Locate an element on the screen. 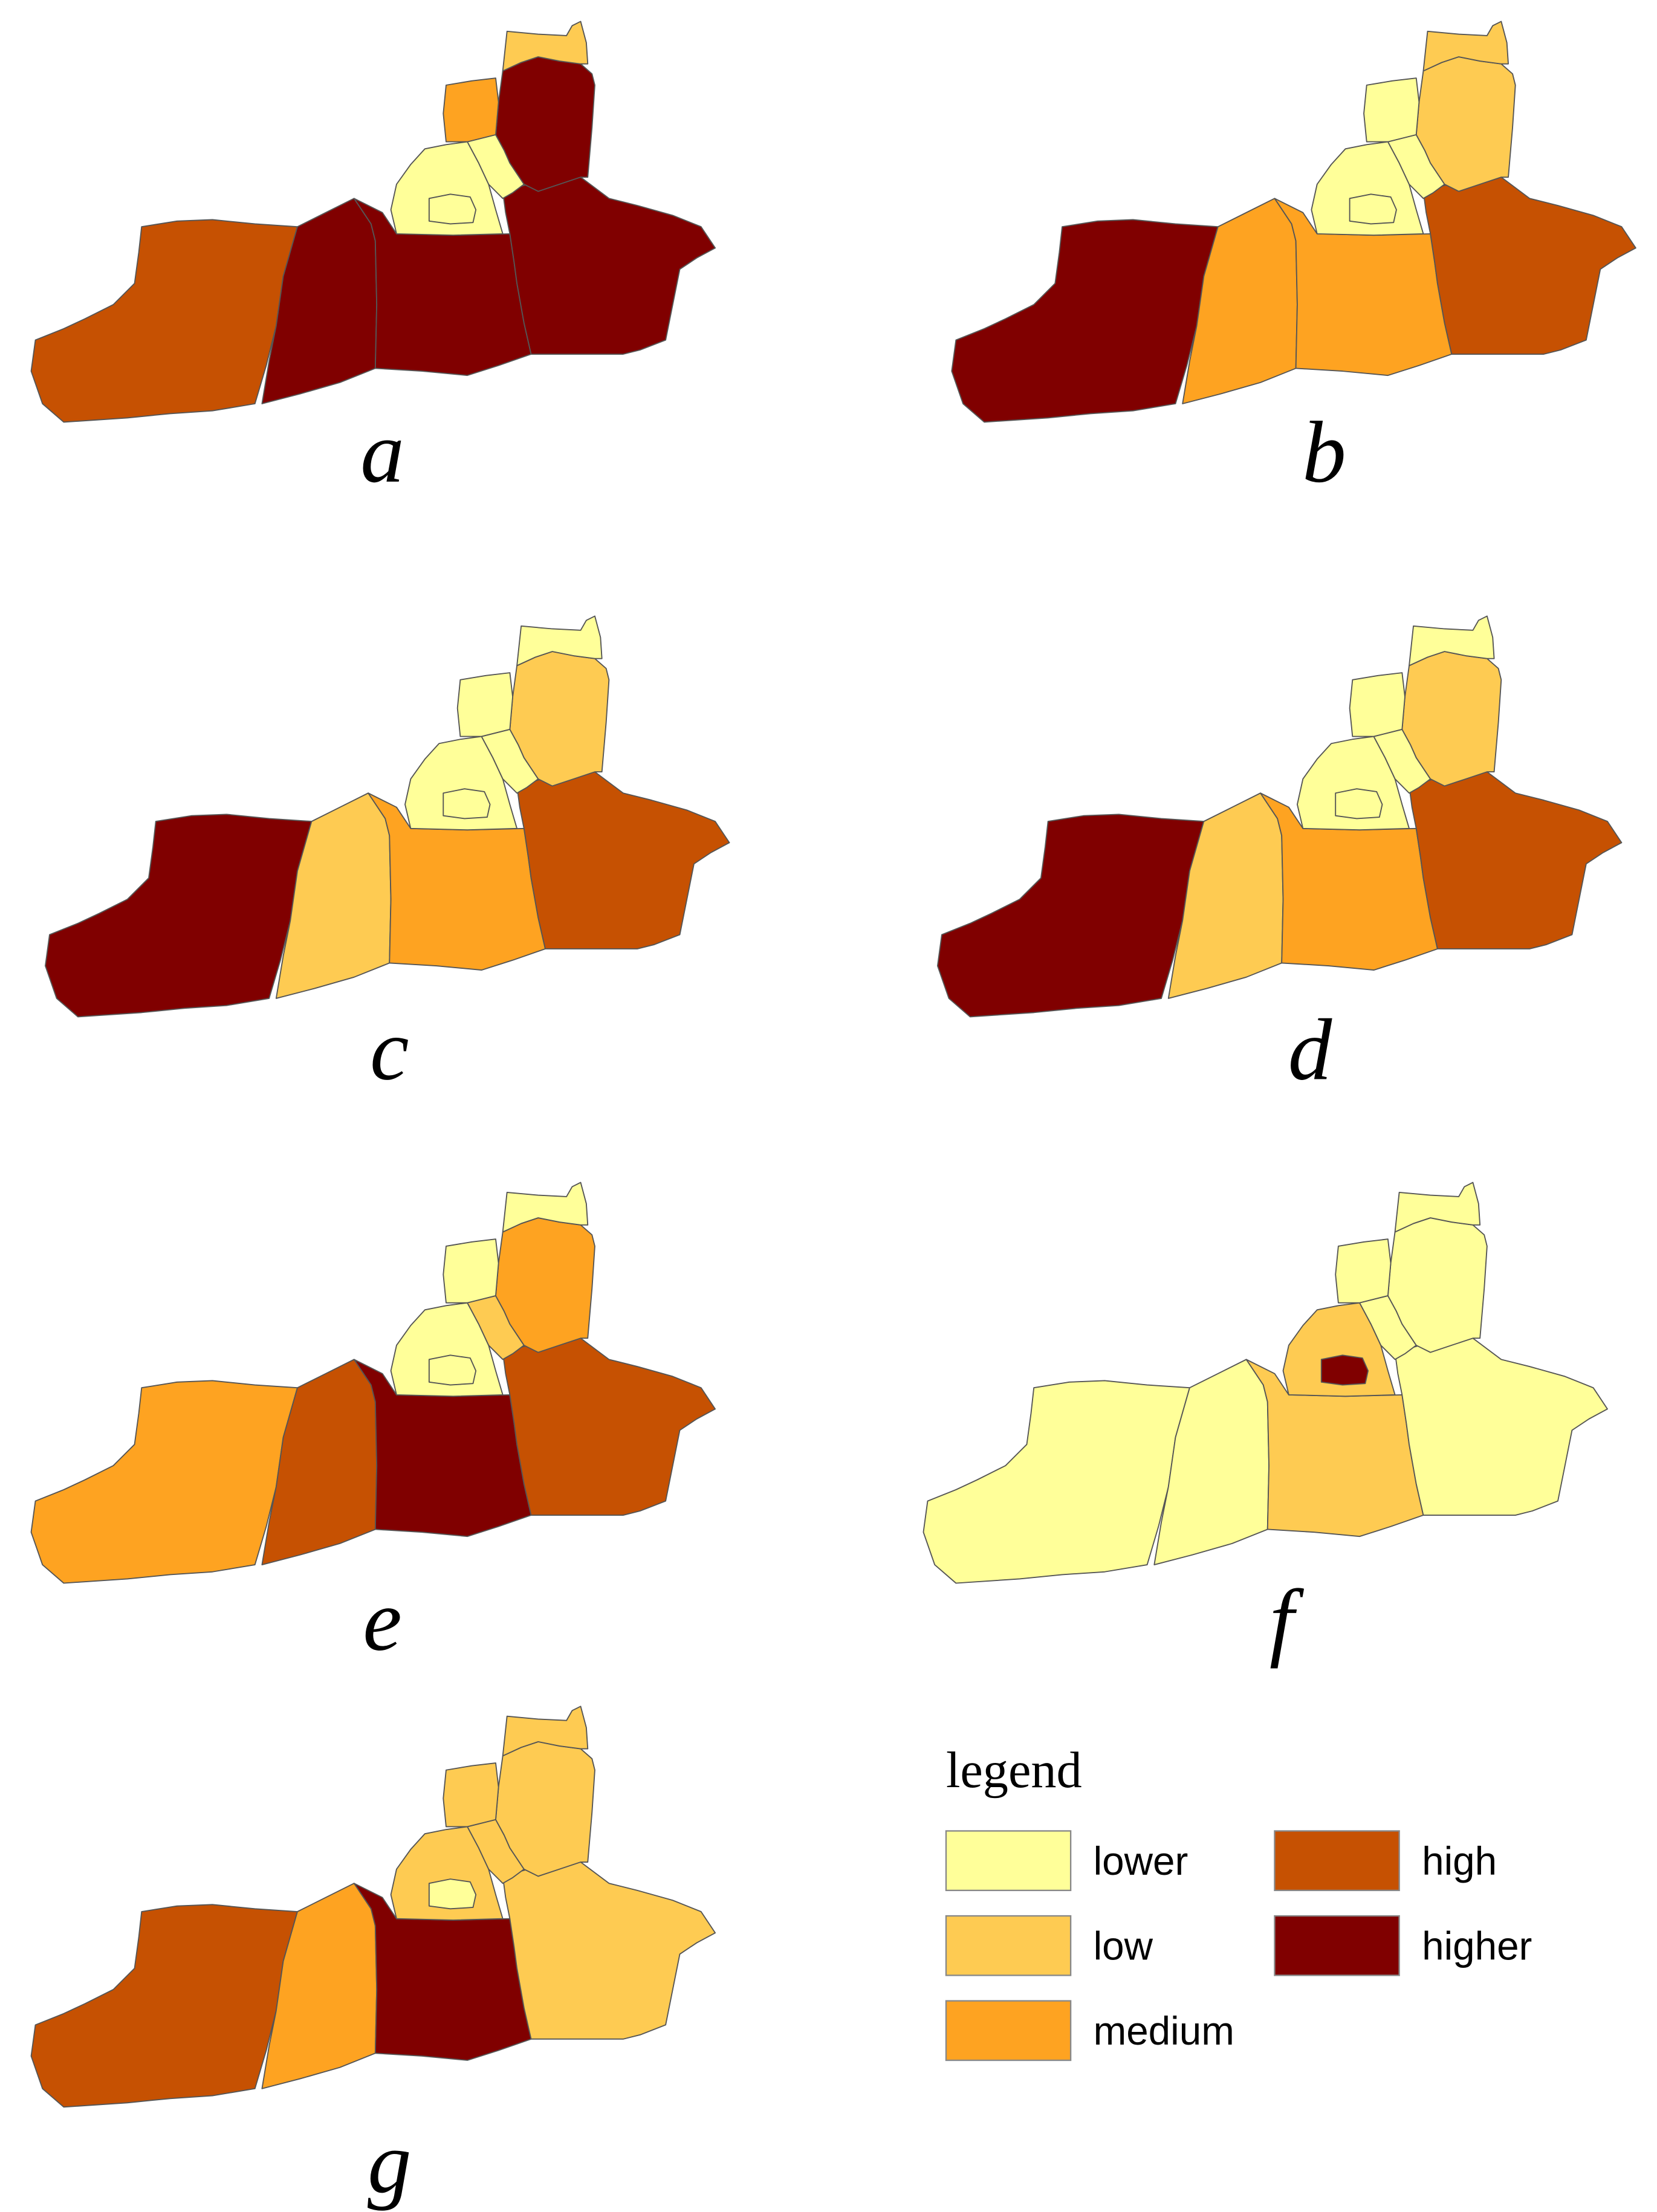 The width and height of the screenshot is (1657, 2212). legend-label: lower is located at coordinates (1141, 1861).